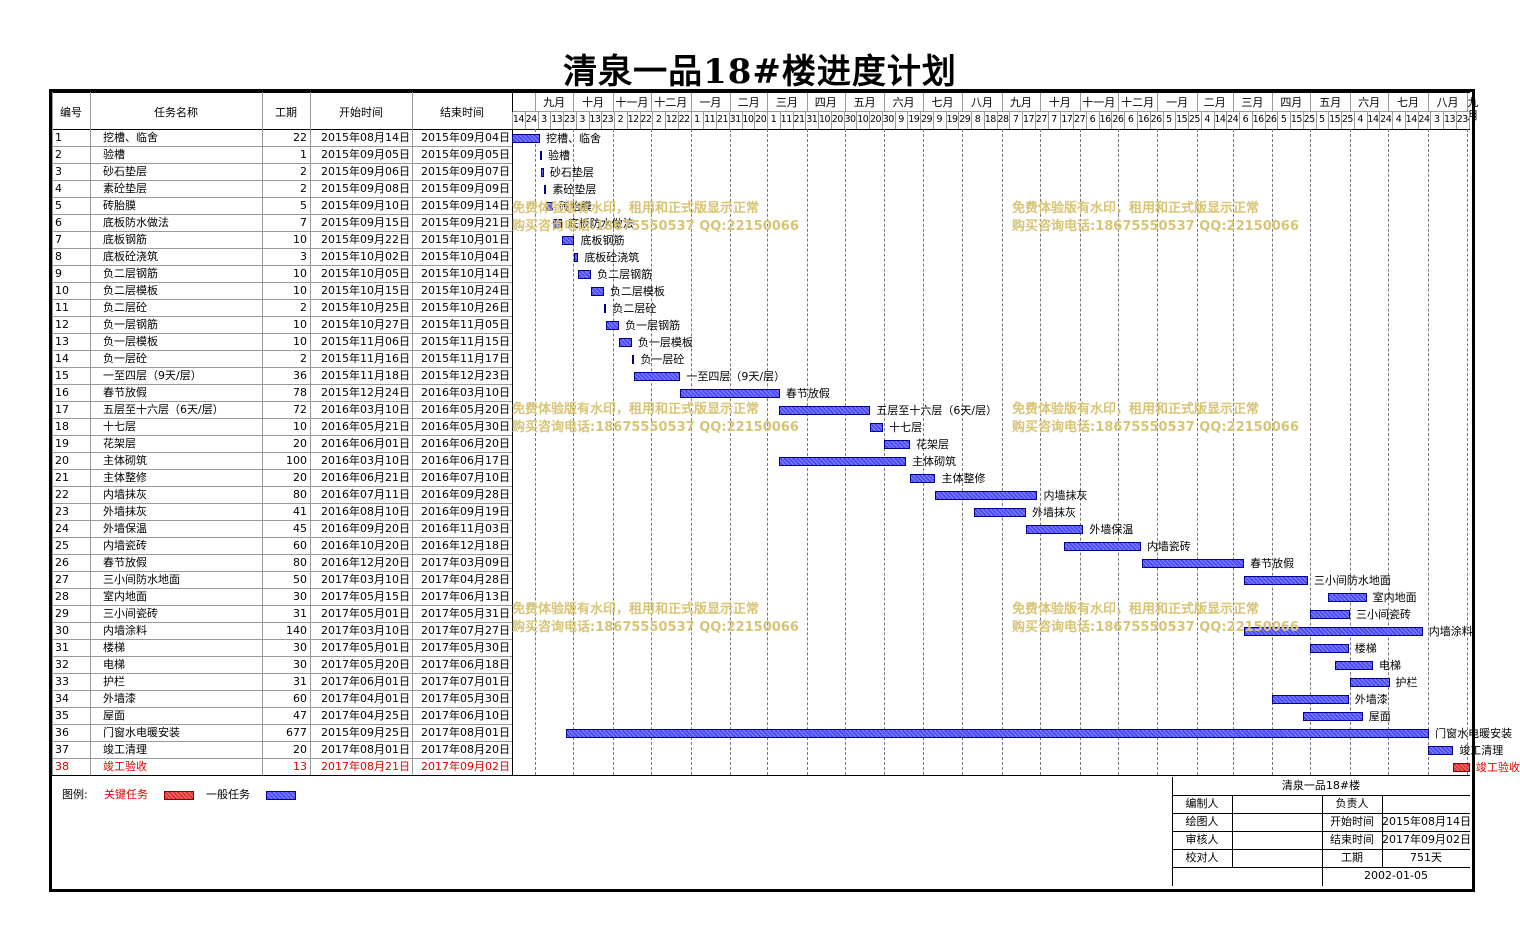 The height and width of the screenshot is (937, 1520). What do you see at coordinates (365, 749) in the screenshot?
I see `task-start: 2017年08月01日` at bounding box center [365, 749].